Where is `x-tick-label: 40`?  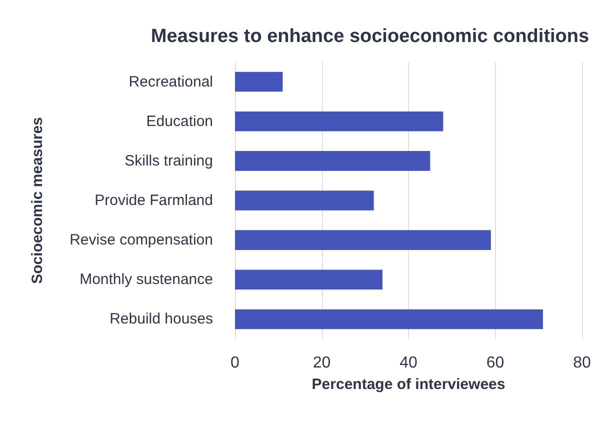 x-tick-label: 40 is located at coordinates (409, 363).